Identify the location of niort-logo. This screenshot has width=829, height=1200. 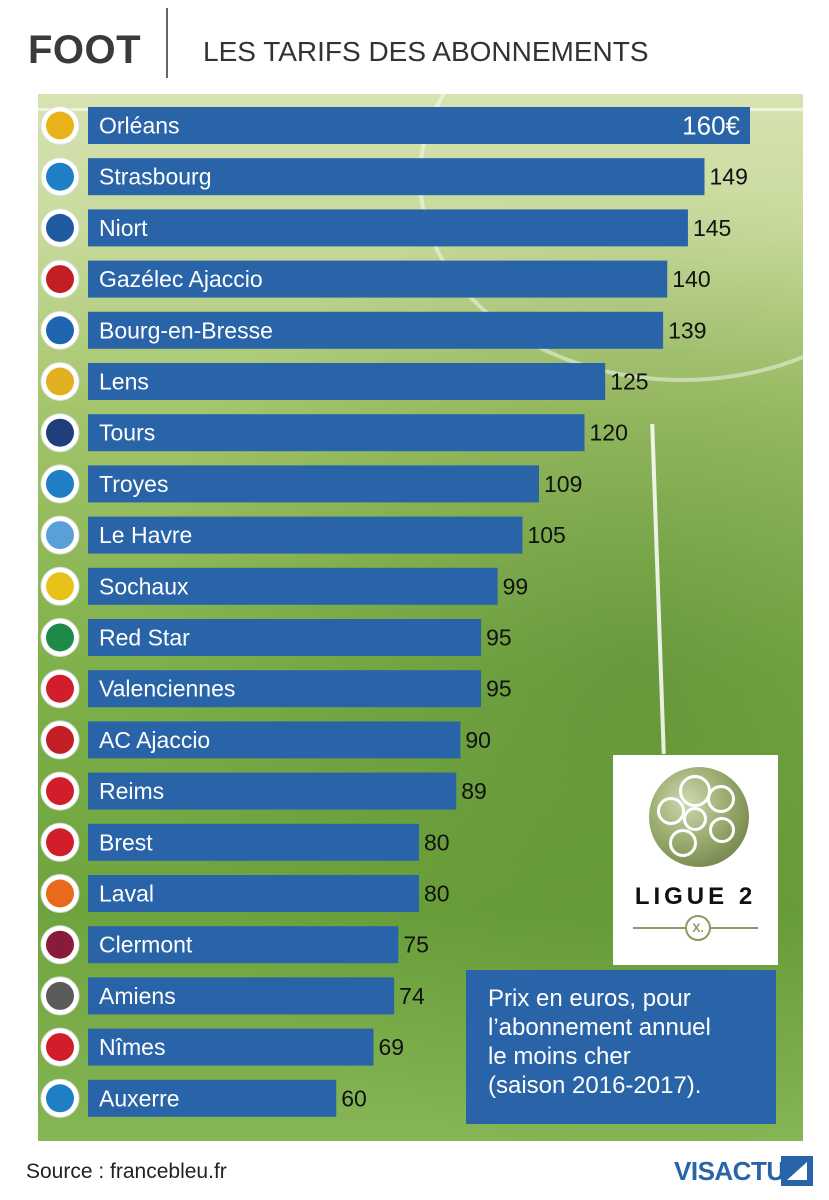
(60, 227).